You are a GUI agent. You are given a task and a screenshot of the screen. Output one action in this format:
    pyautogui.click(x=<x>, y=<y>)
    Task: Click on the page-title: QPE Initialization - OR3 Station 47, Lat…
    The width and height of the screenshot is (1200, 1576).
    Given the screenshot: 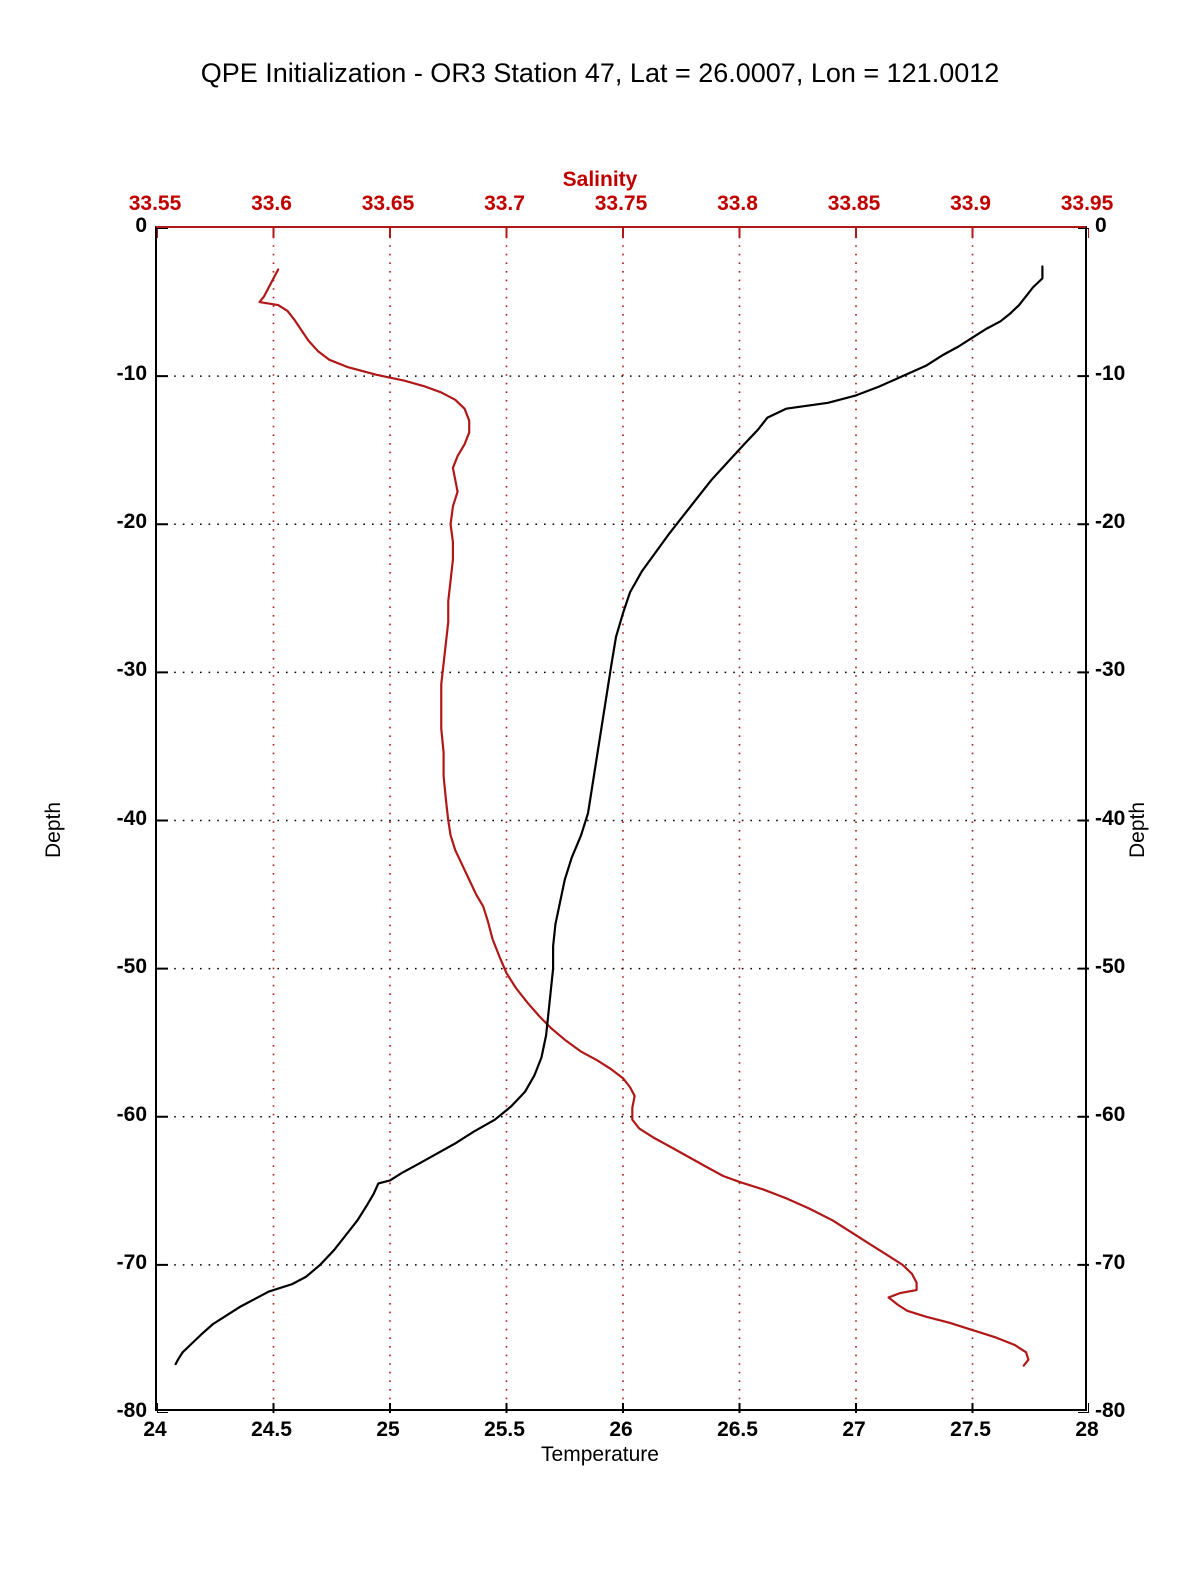 What is the action you would take?
    pyautogui.click(x=600, y=73)
    